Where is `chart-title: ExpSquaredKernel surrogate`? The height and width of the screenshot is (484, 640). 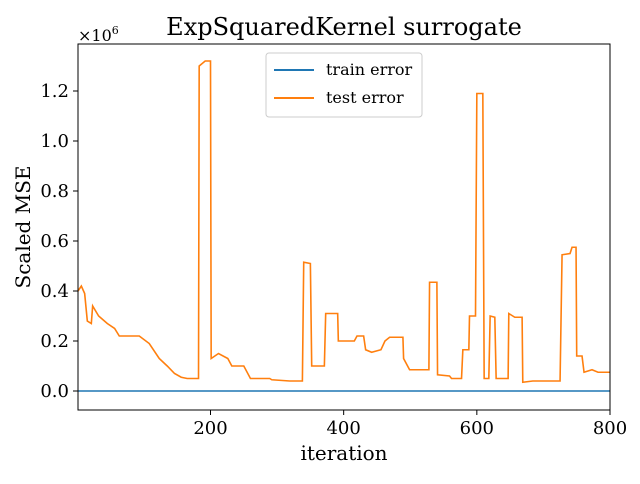
chart-title: ExpSquaredKernel surrogate is located at coordinates (344, 27).